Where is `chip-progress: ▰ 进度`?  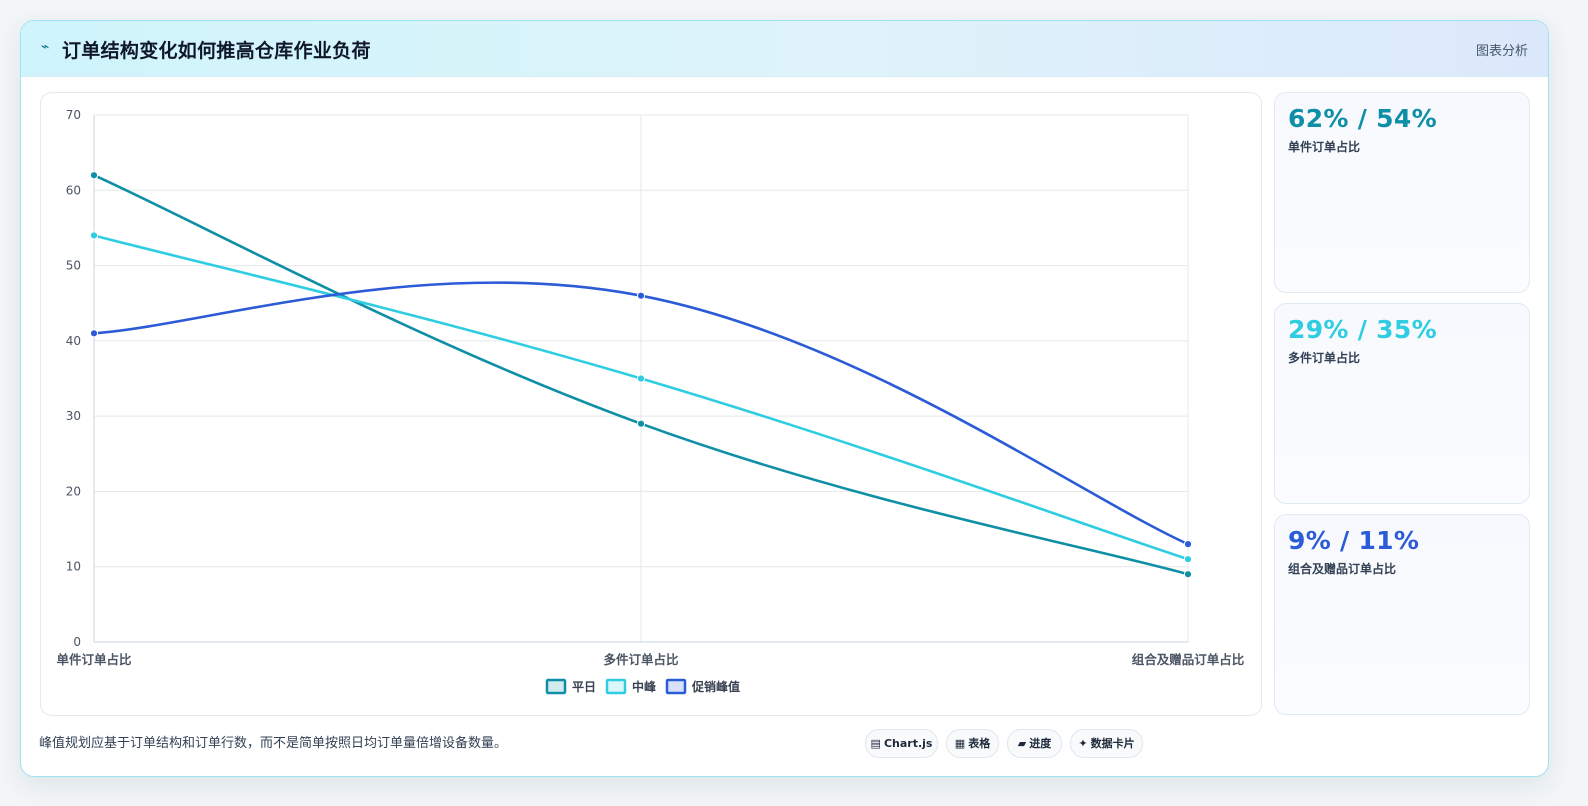
chip-progress: ▰ 进度 is located at coordinates (1034, 743).